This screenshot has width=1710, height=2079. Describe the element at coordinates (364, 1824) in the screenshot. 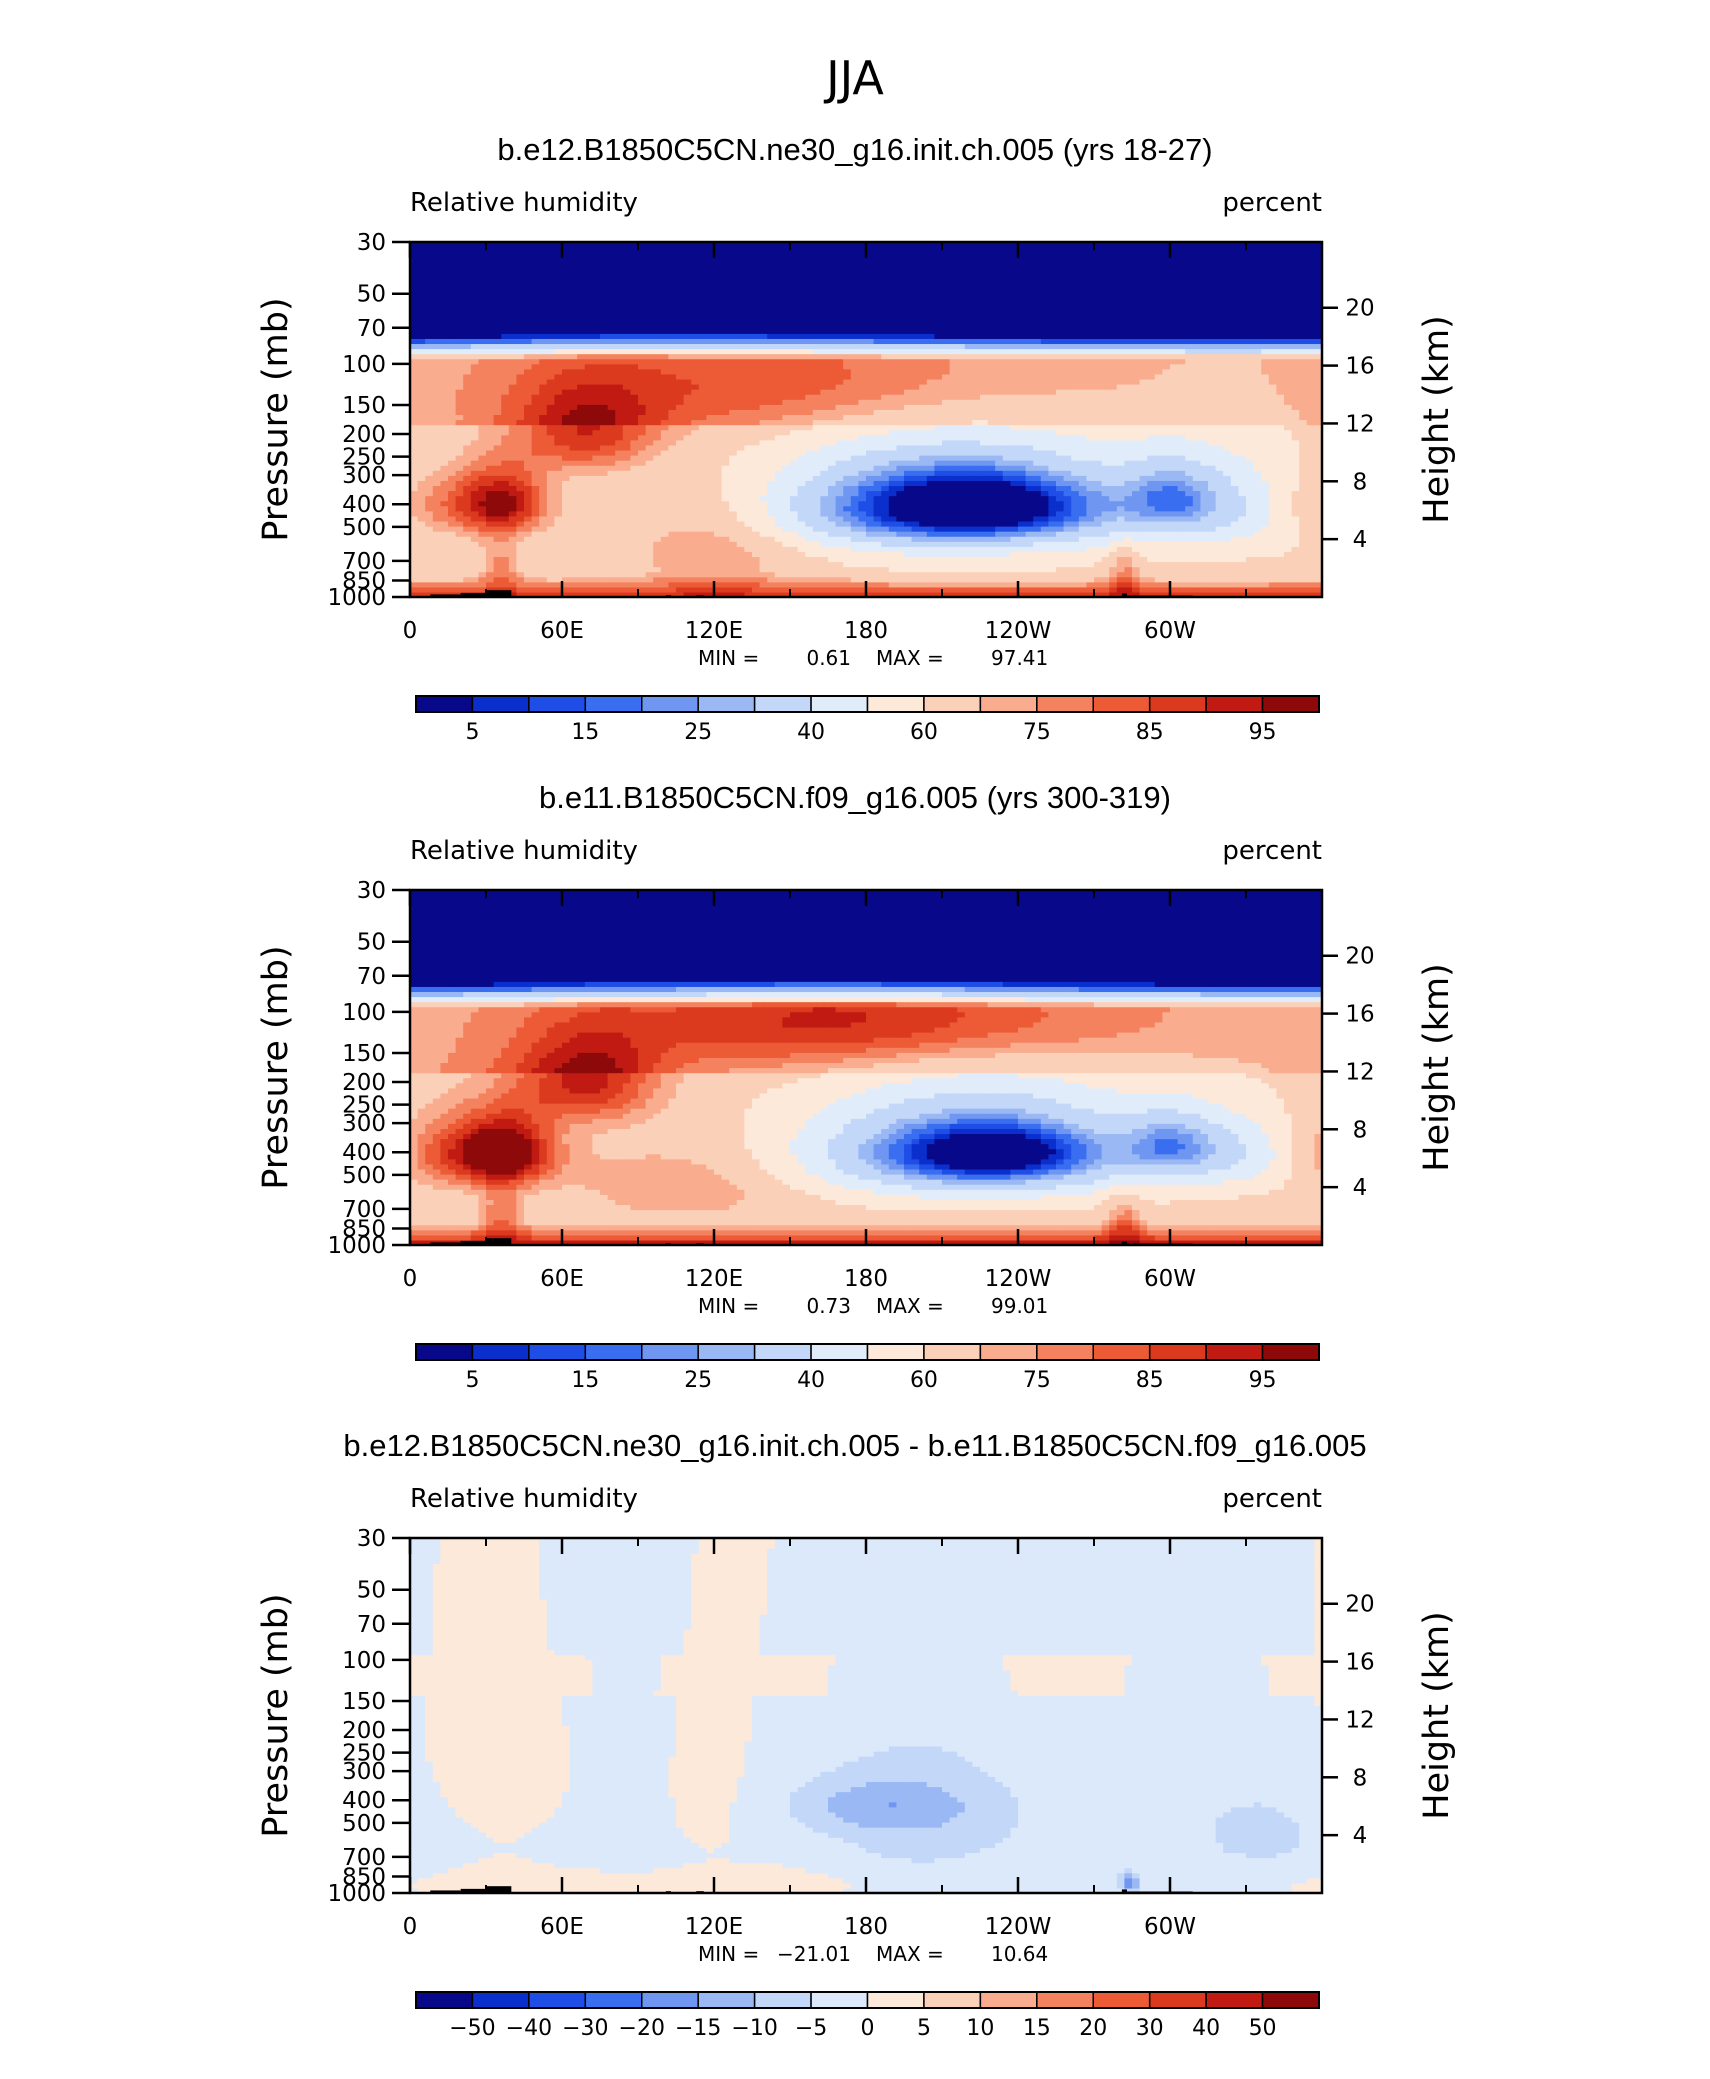

I see `y-tick-label: 500` at that location.